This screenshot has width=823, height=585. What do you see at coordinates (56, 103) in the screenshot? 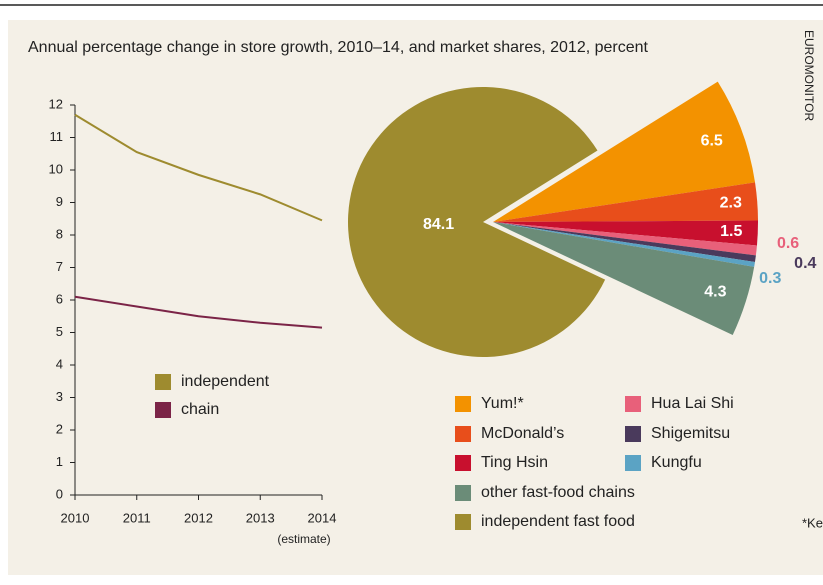
I see `y-tick-label: 12` at bounding box center [56, 103].